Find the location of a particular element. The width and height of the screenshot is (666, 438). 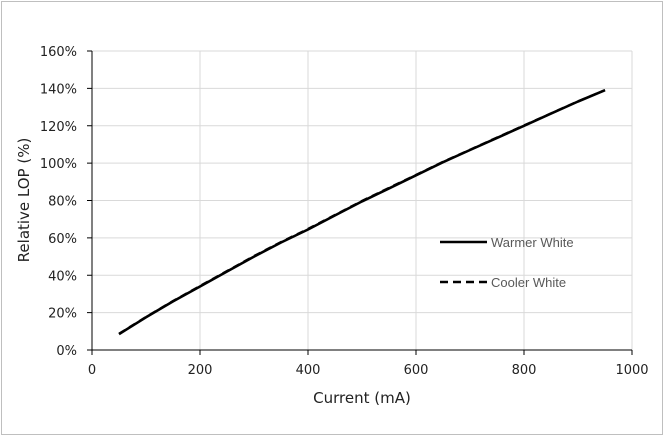

x-tick-label: 800 is located at coordinates (524, 370).